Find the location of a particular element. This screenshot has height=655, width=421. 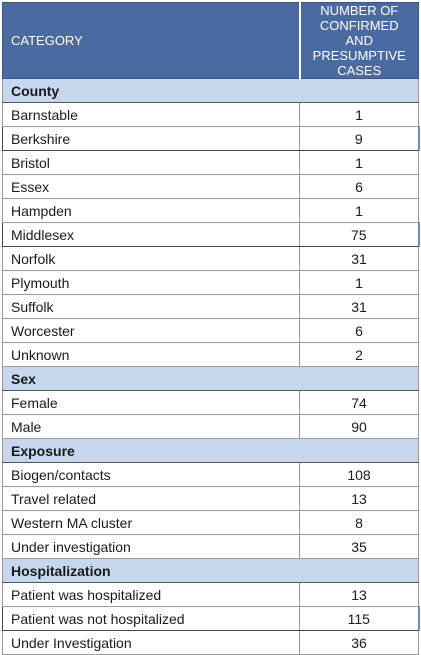

section-county: County is located at coordinates (210, 90).